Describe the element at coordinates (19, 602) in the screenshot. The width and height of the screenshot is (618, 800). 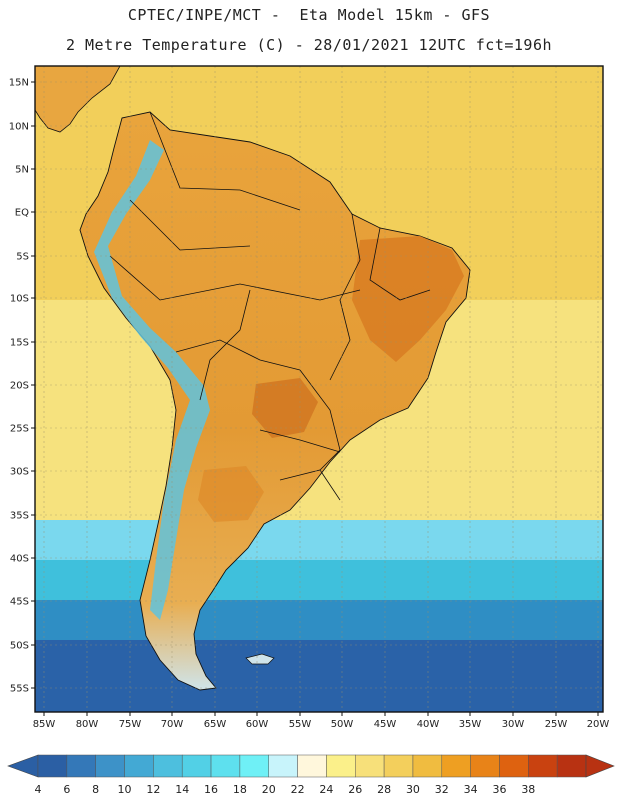
I see `lat-tick-label: 45S` at that location.